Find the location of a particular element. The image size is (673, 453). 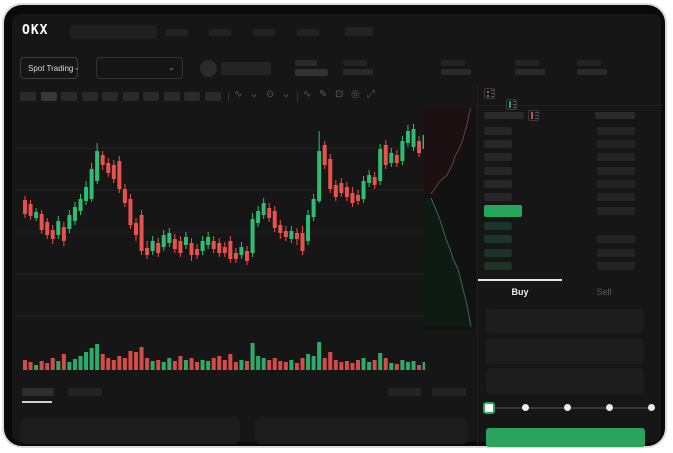

orderbook-amount-header-skeleton is located at coordinates (615, 115).